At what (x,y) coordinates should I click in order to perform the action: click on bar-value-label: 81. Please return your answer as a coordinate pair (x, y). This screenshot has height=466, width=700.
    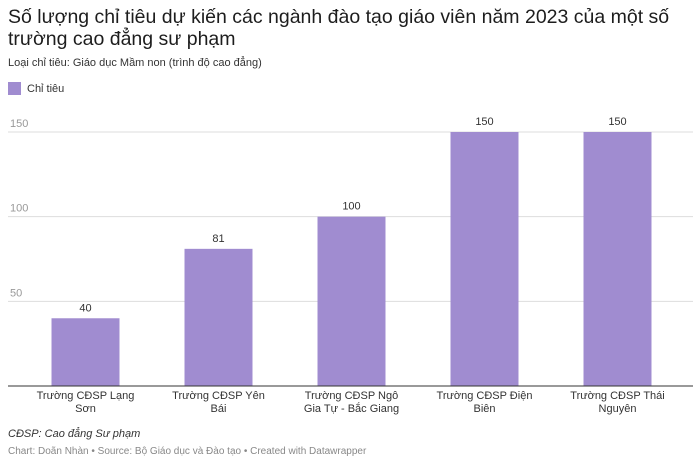
    Looking at the image, I should click on (218, 239).